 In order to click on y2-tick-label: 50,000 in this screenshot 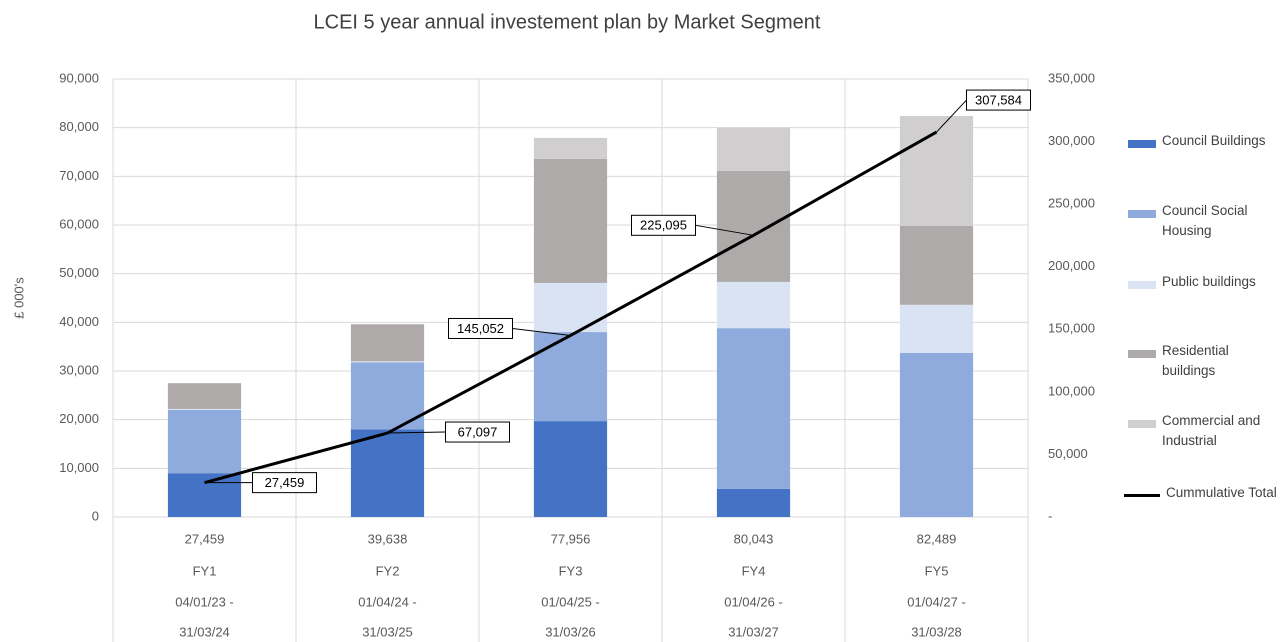, I will do `click(1068, 453)`.